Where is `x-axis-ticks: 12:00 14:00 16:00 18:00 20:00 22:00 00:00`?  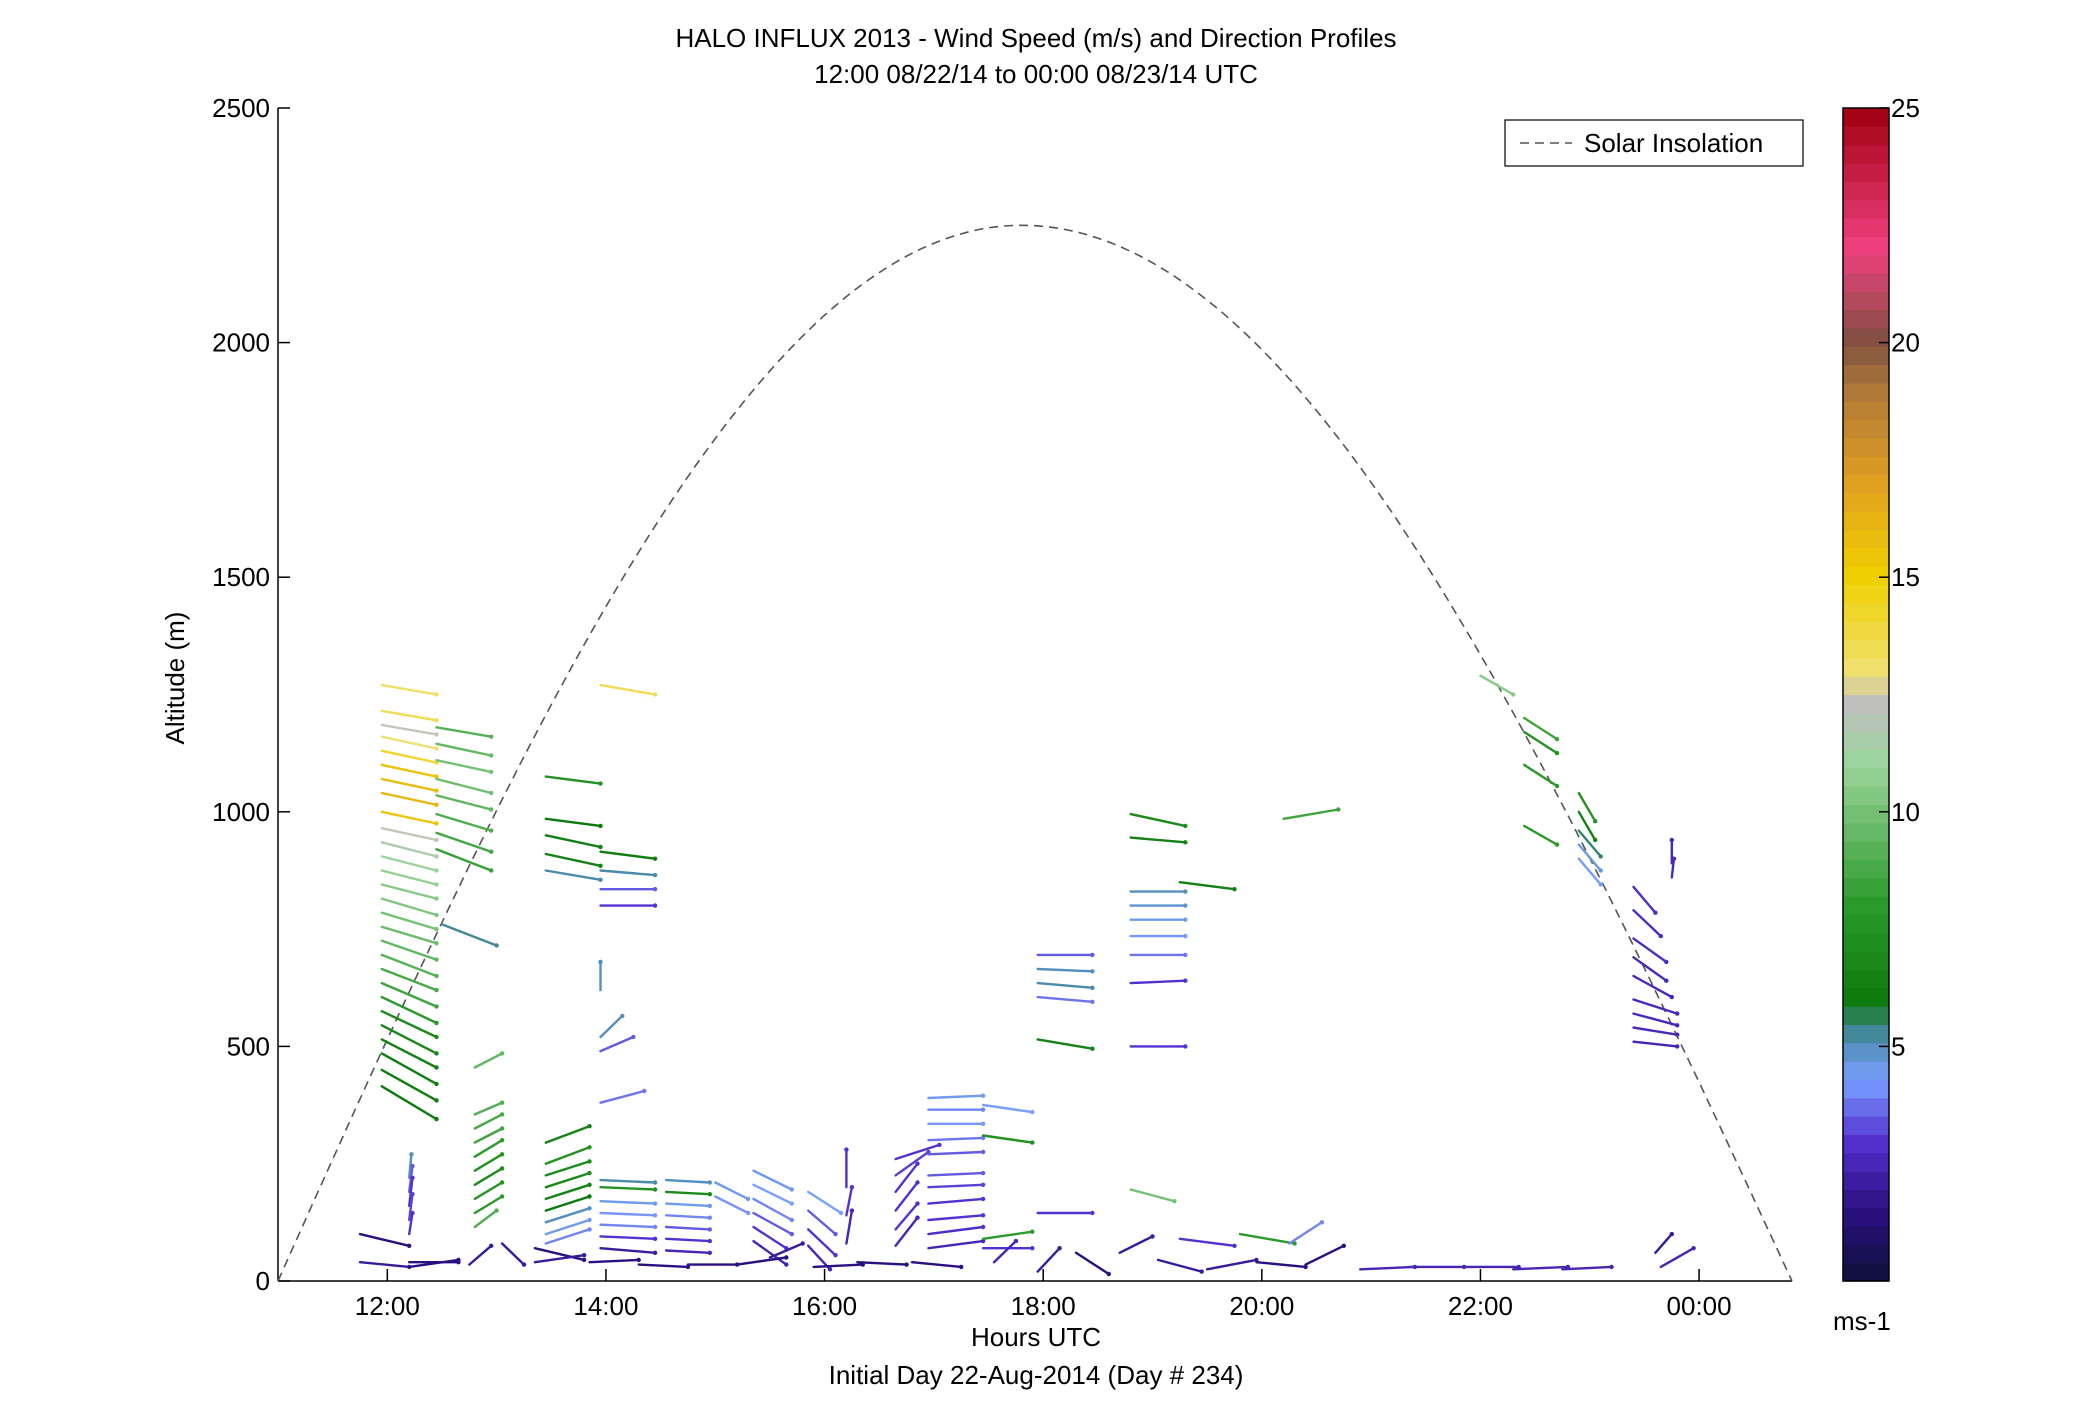
x-axis-ticks: 12:00 14:00 16:00 18:00 20:00 22:00 00:00 is located at coordinates (1043, 1295).